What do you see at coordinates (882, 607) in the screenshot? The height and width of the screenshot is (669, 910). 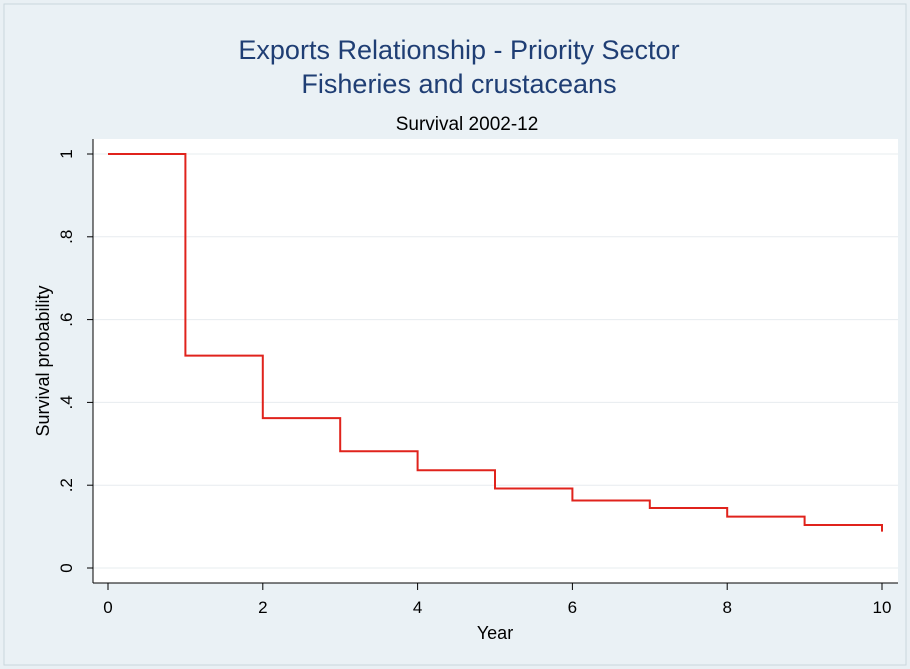 I see `x-tick-label: 10` at bounding box center [882, 607].